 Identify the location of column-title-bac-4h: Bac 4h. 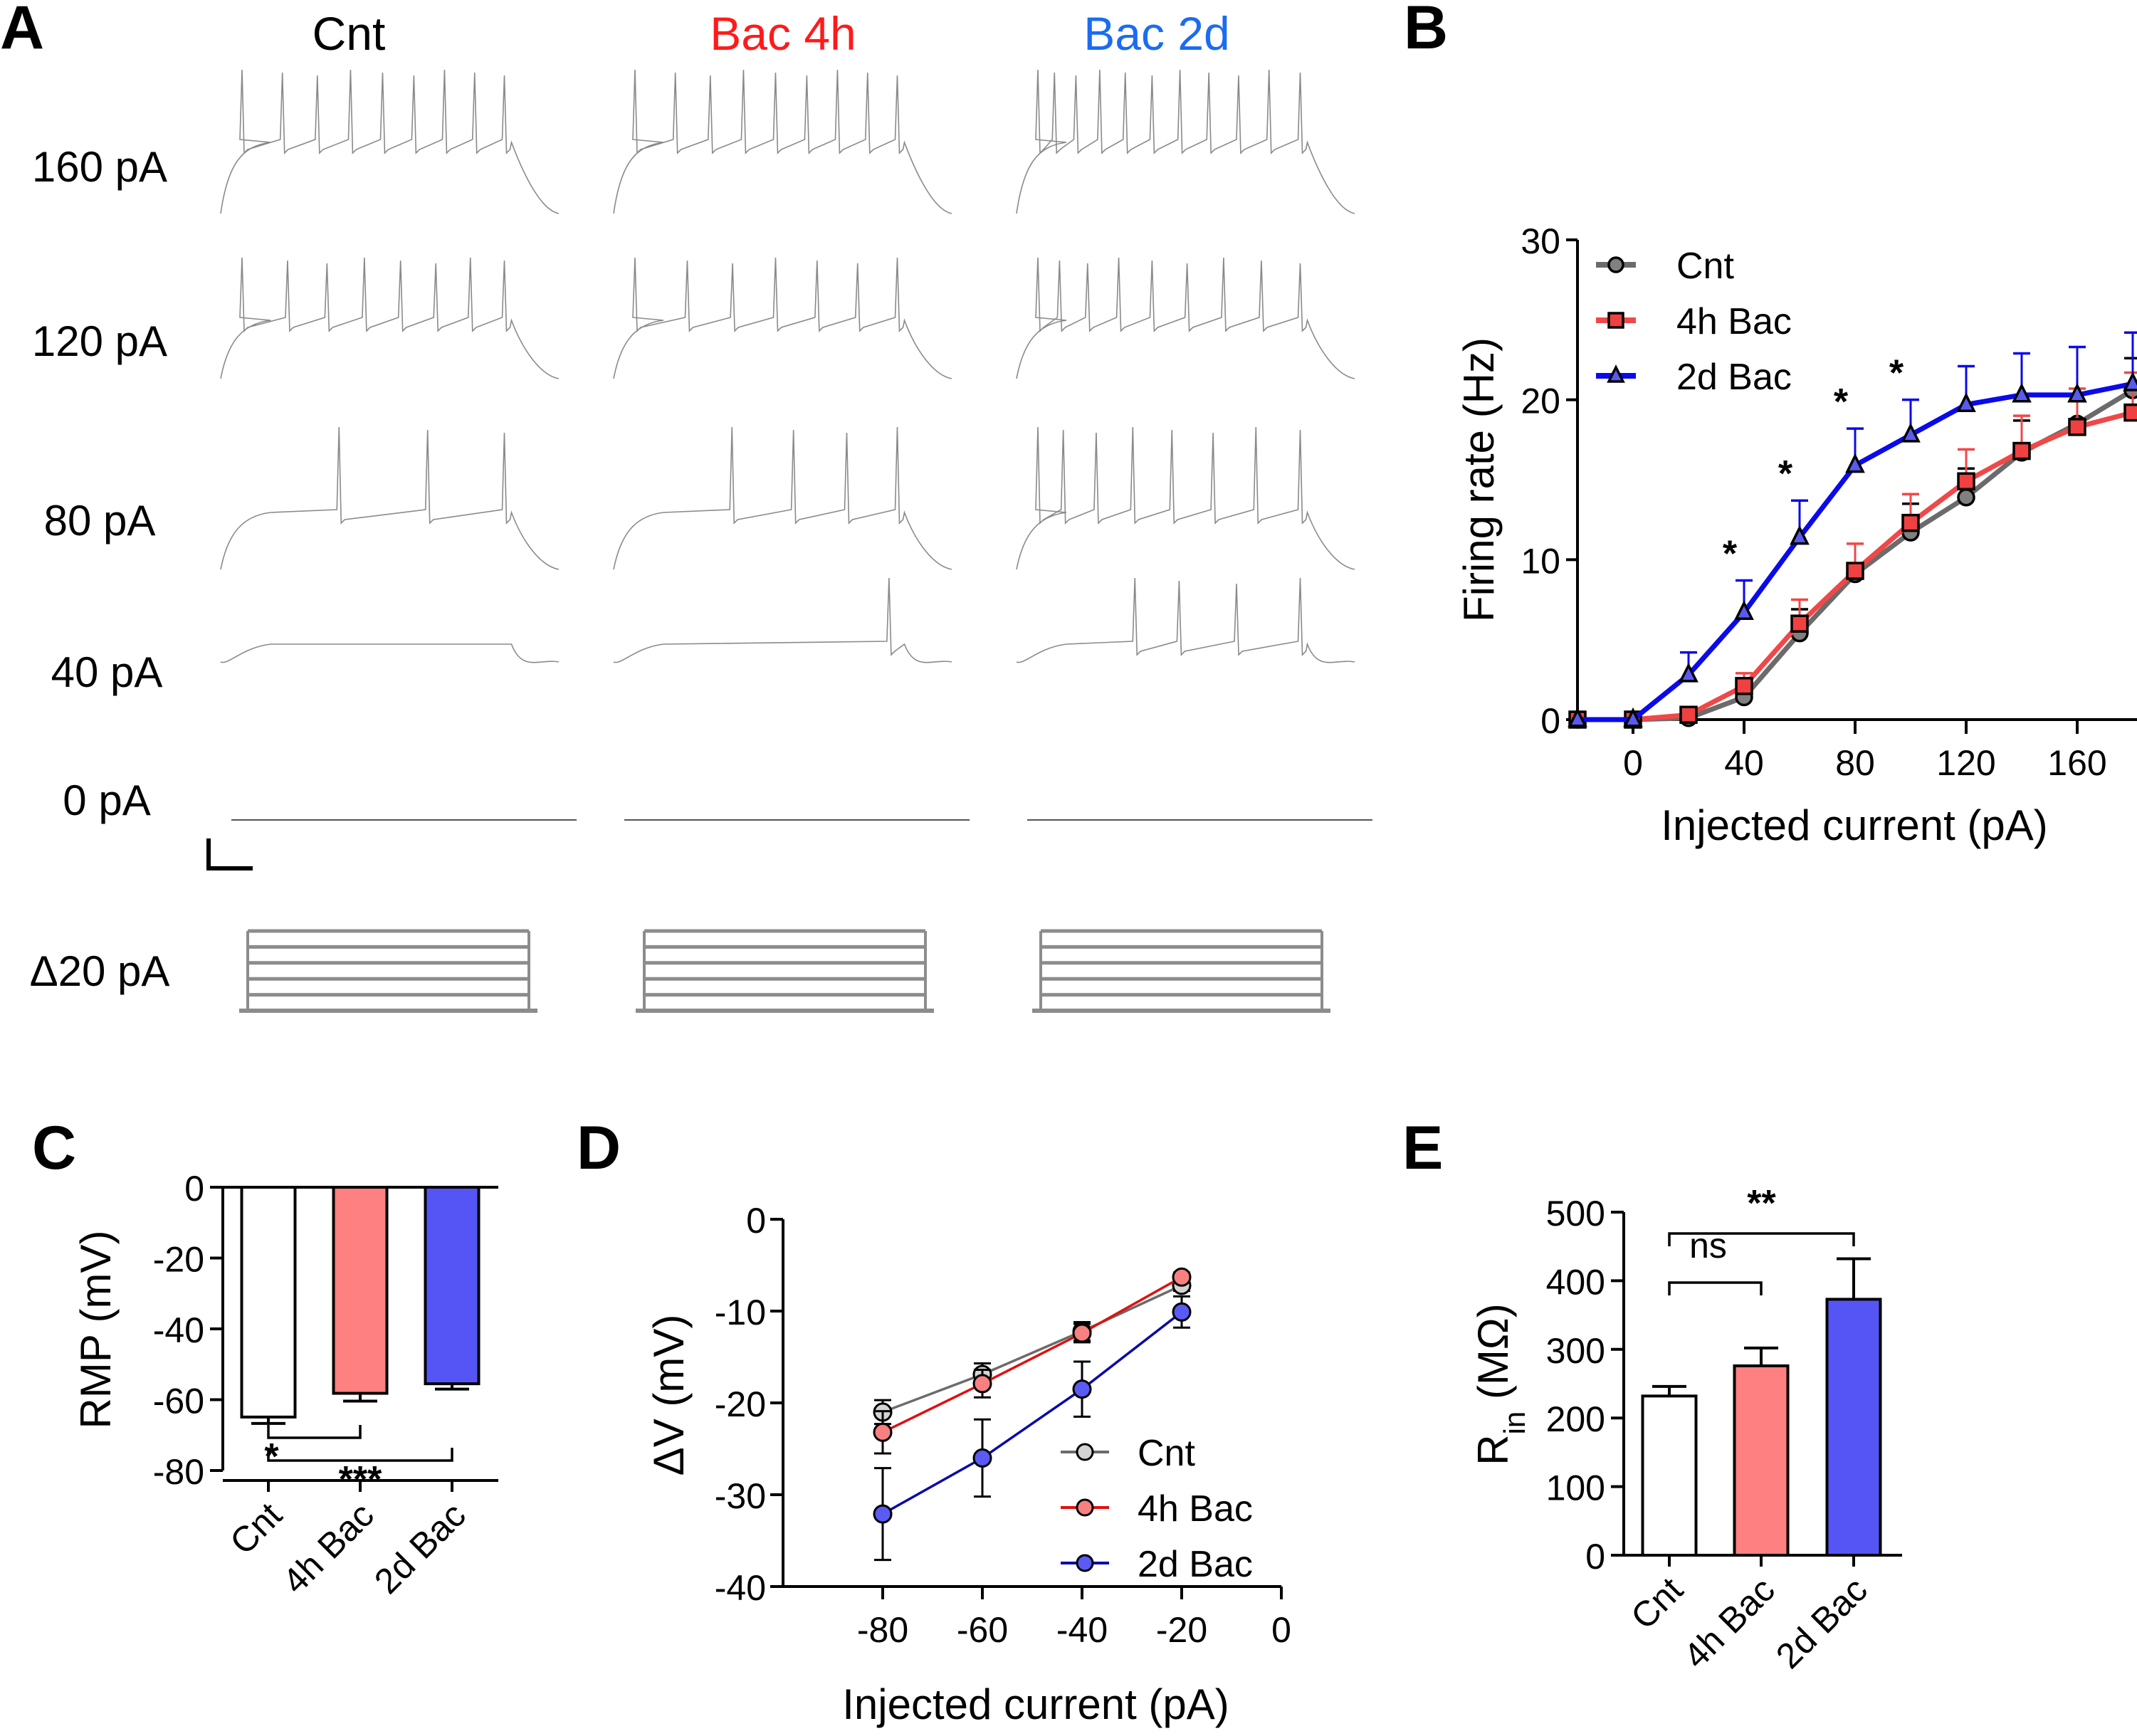
(783, 33).